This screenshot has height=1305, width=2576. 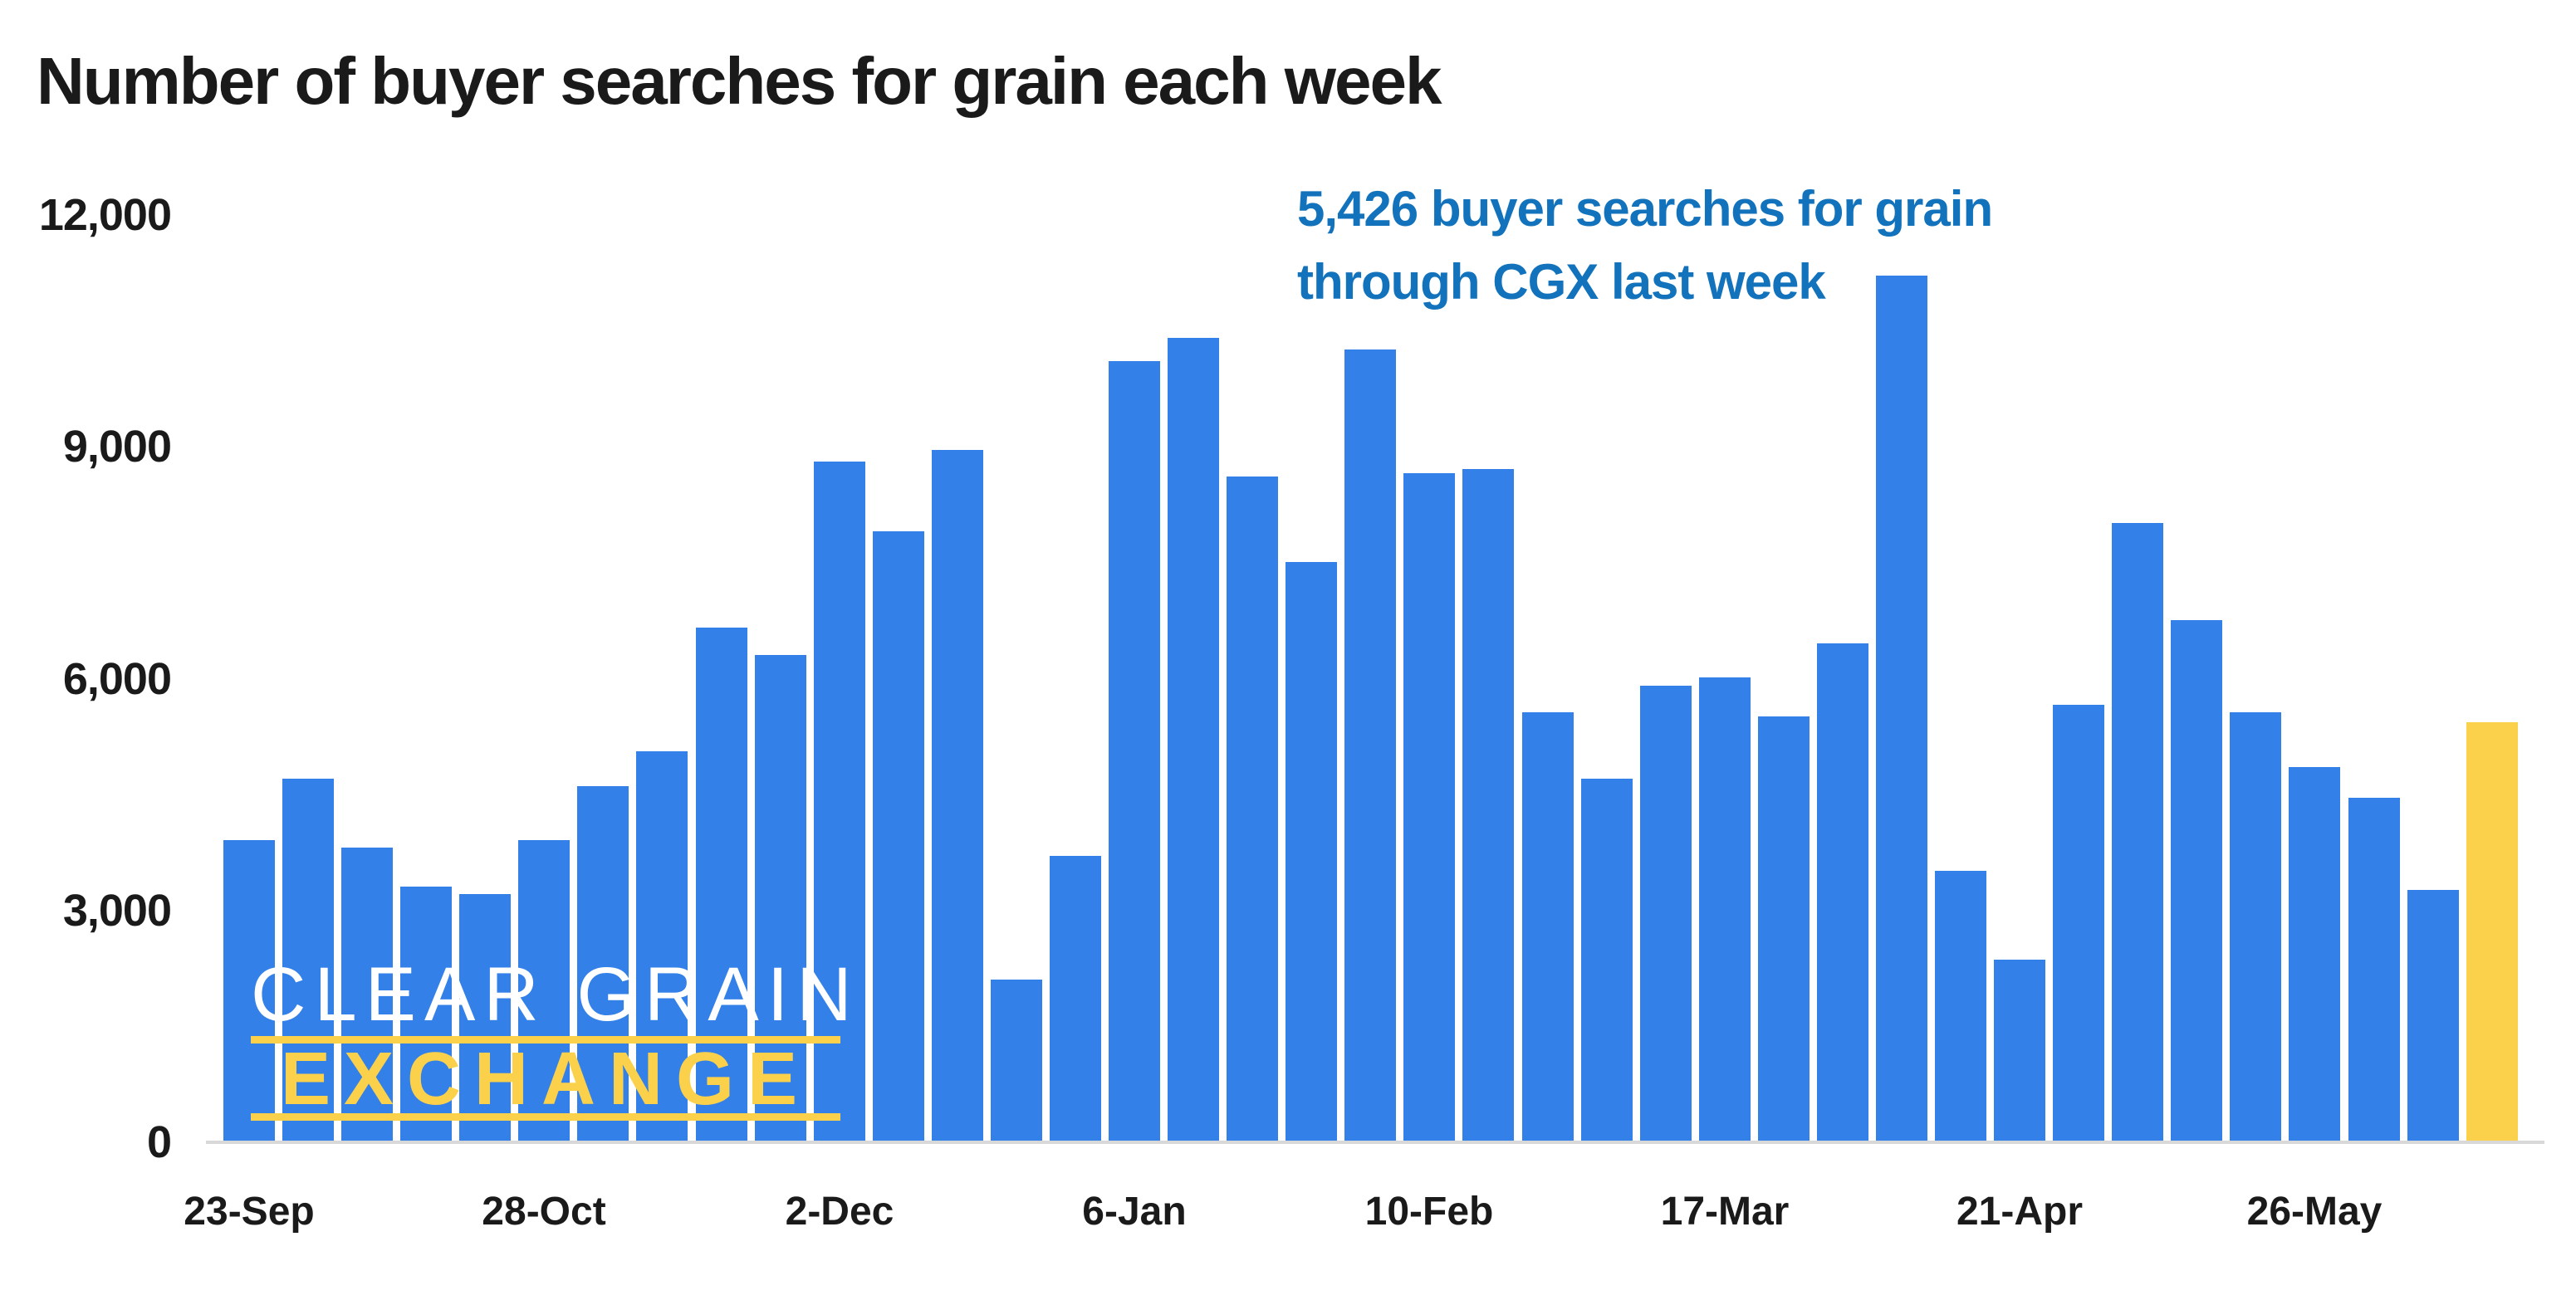 What do you see at coordinates (117, 447) in the screenshot?
I see `y-axis-label-9000: 9,000` at bounding box center [117, 447].